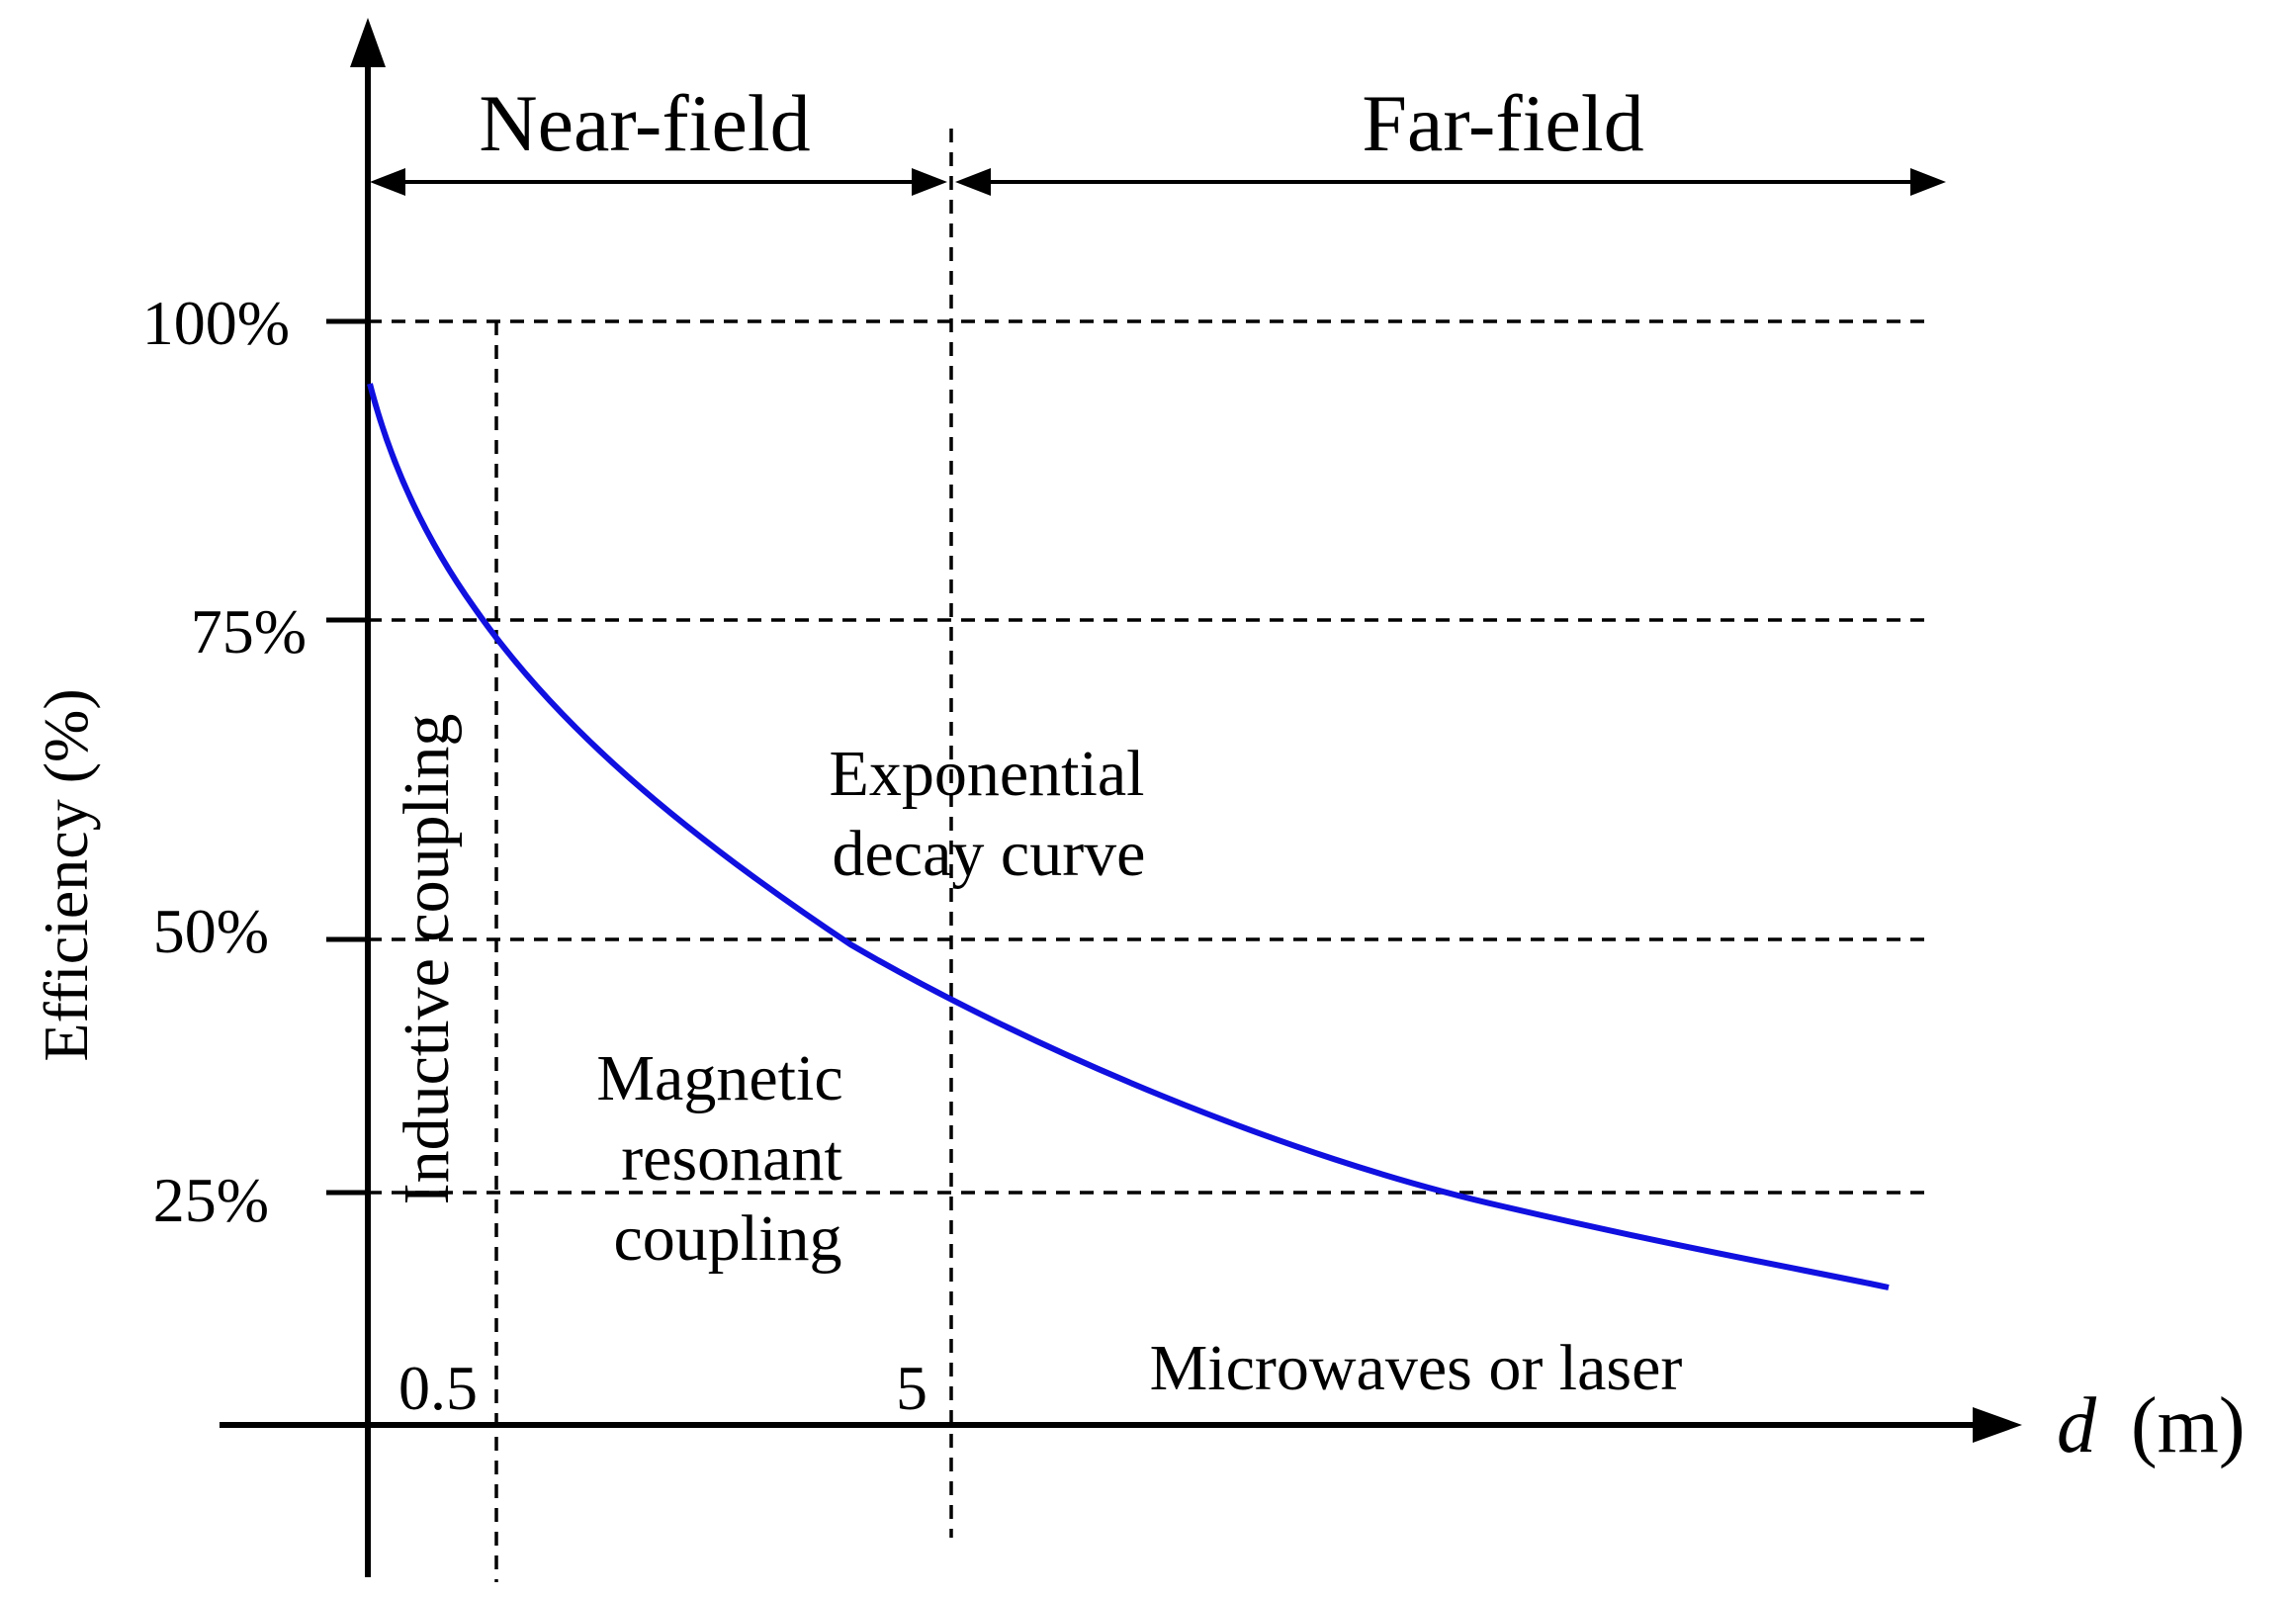 The height and width of the screenshot is (1598, 2296). What do you see at coordinates (912, 1388) in the screenshot?
I see `x-tick-label-5: 5` at bounding box center [912, 1388].